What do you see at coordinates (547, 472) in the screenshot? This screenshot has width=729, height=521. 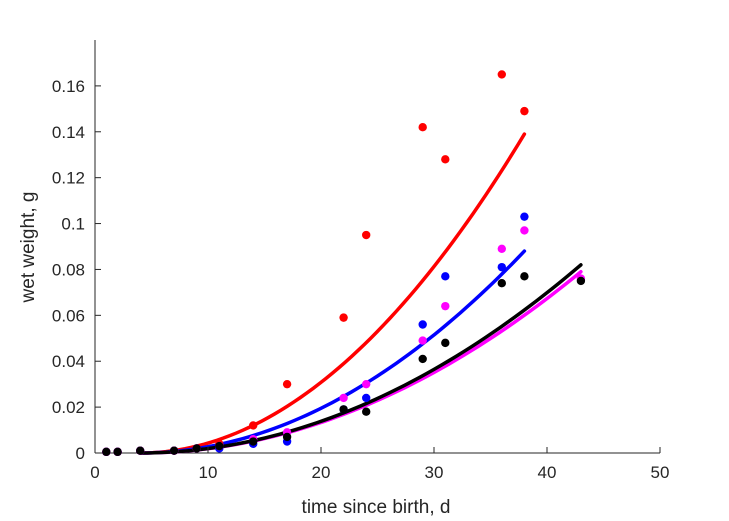 I see `x-tick-label: 40` at bounding box center [547, 472].